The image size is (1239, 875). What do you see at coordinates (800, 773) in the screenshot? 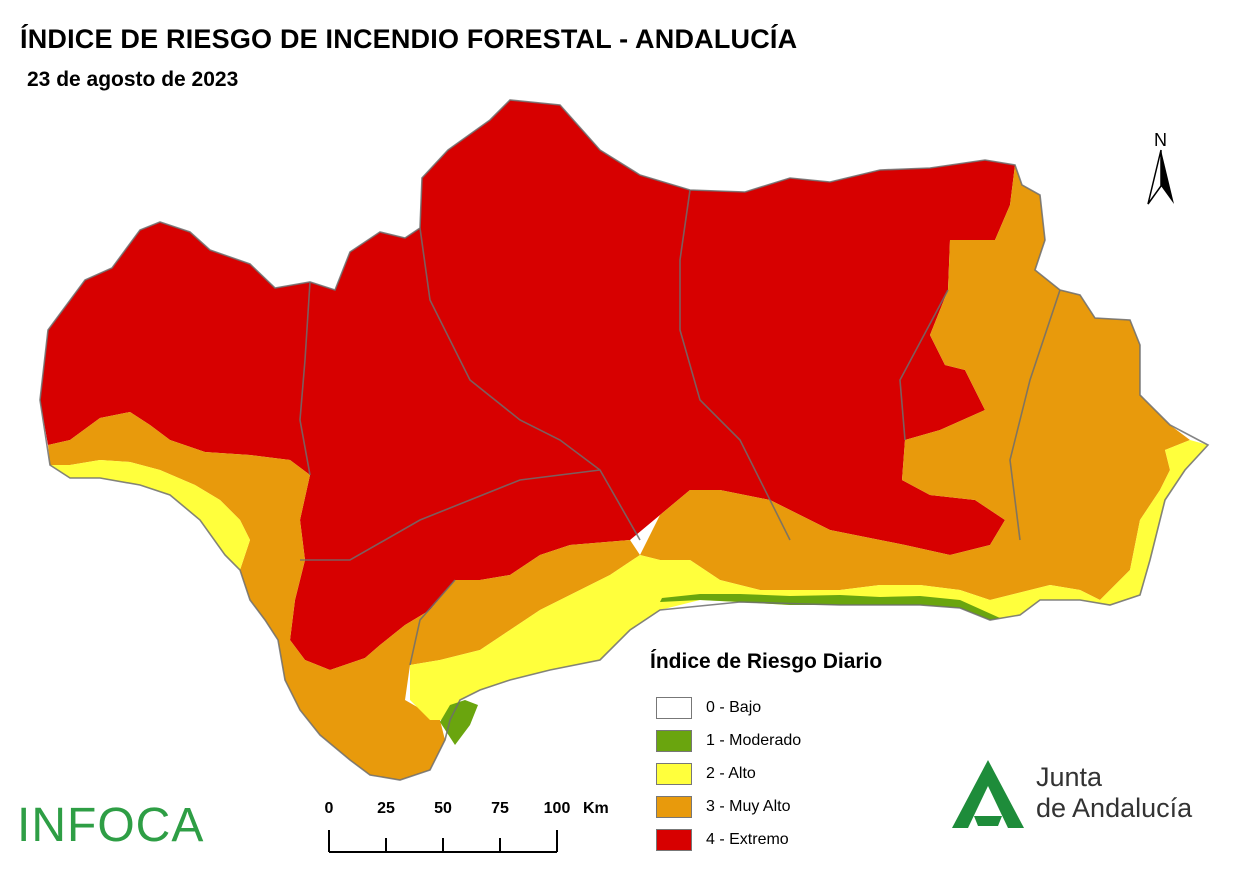
I see `legend-item-alto: 2 - Alto` at bounding box center [800, 773].